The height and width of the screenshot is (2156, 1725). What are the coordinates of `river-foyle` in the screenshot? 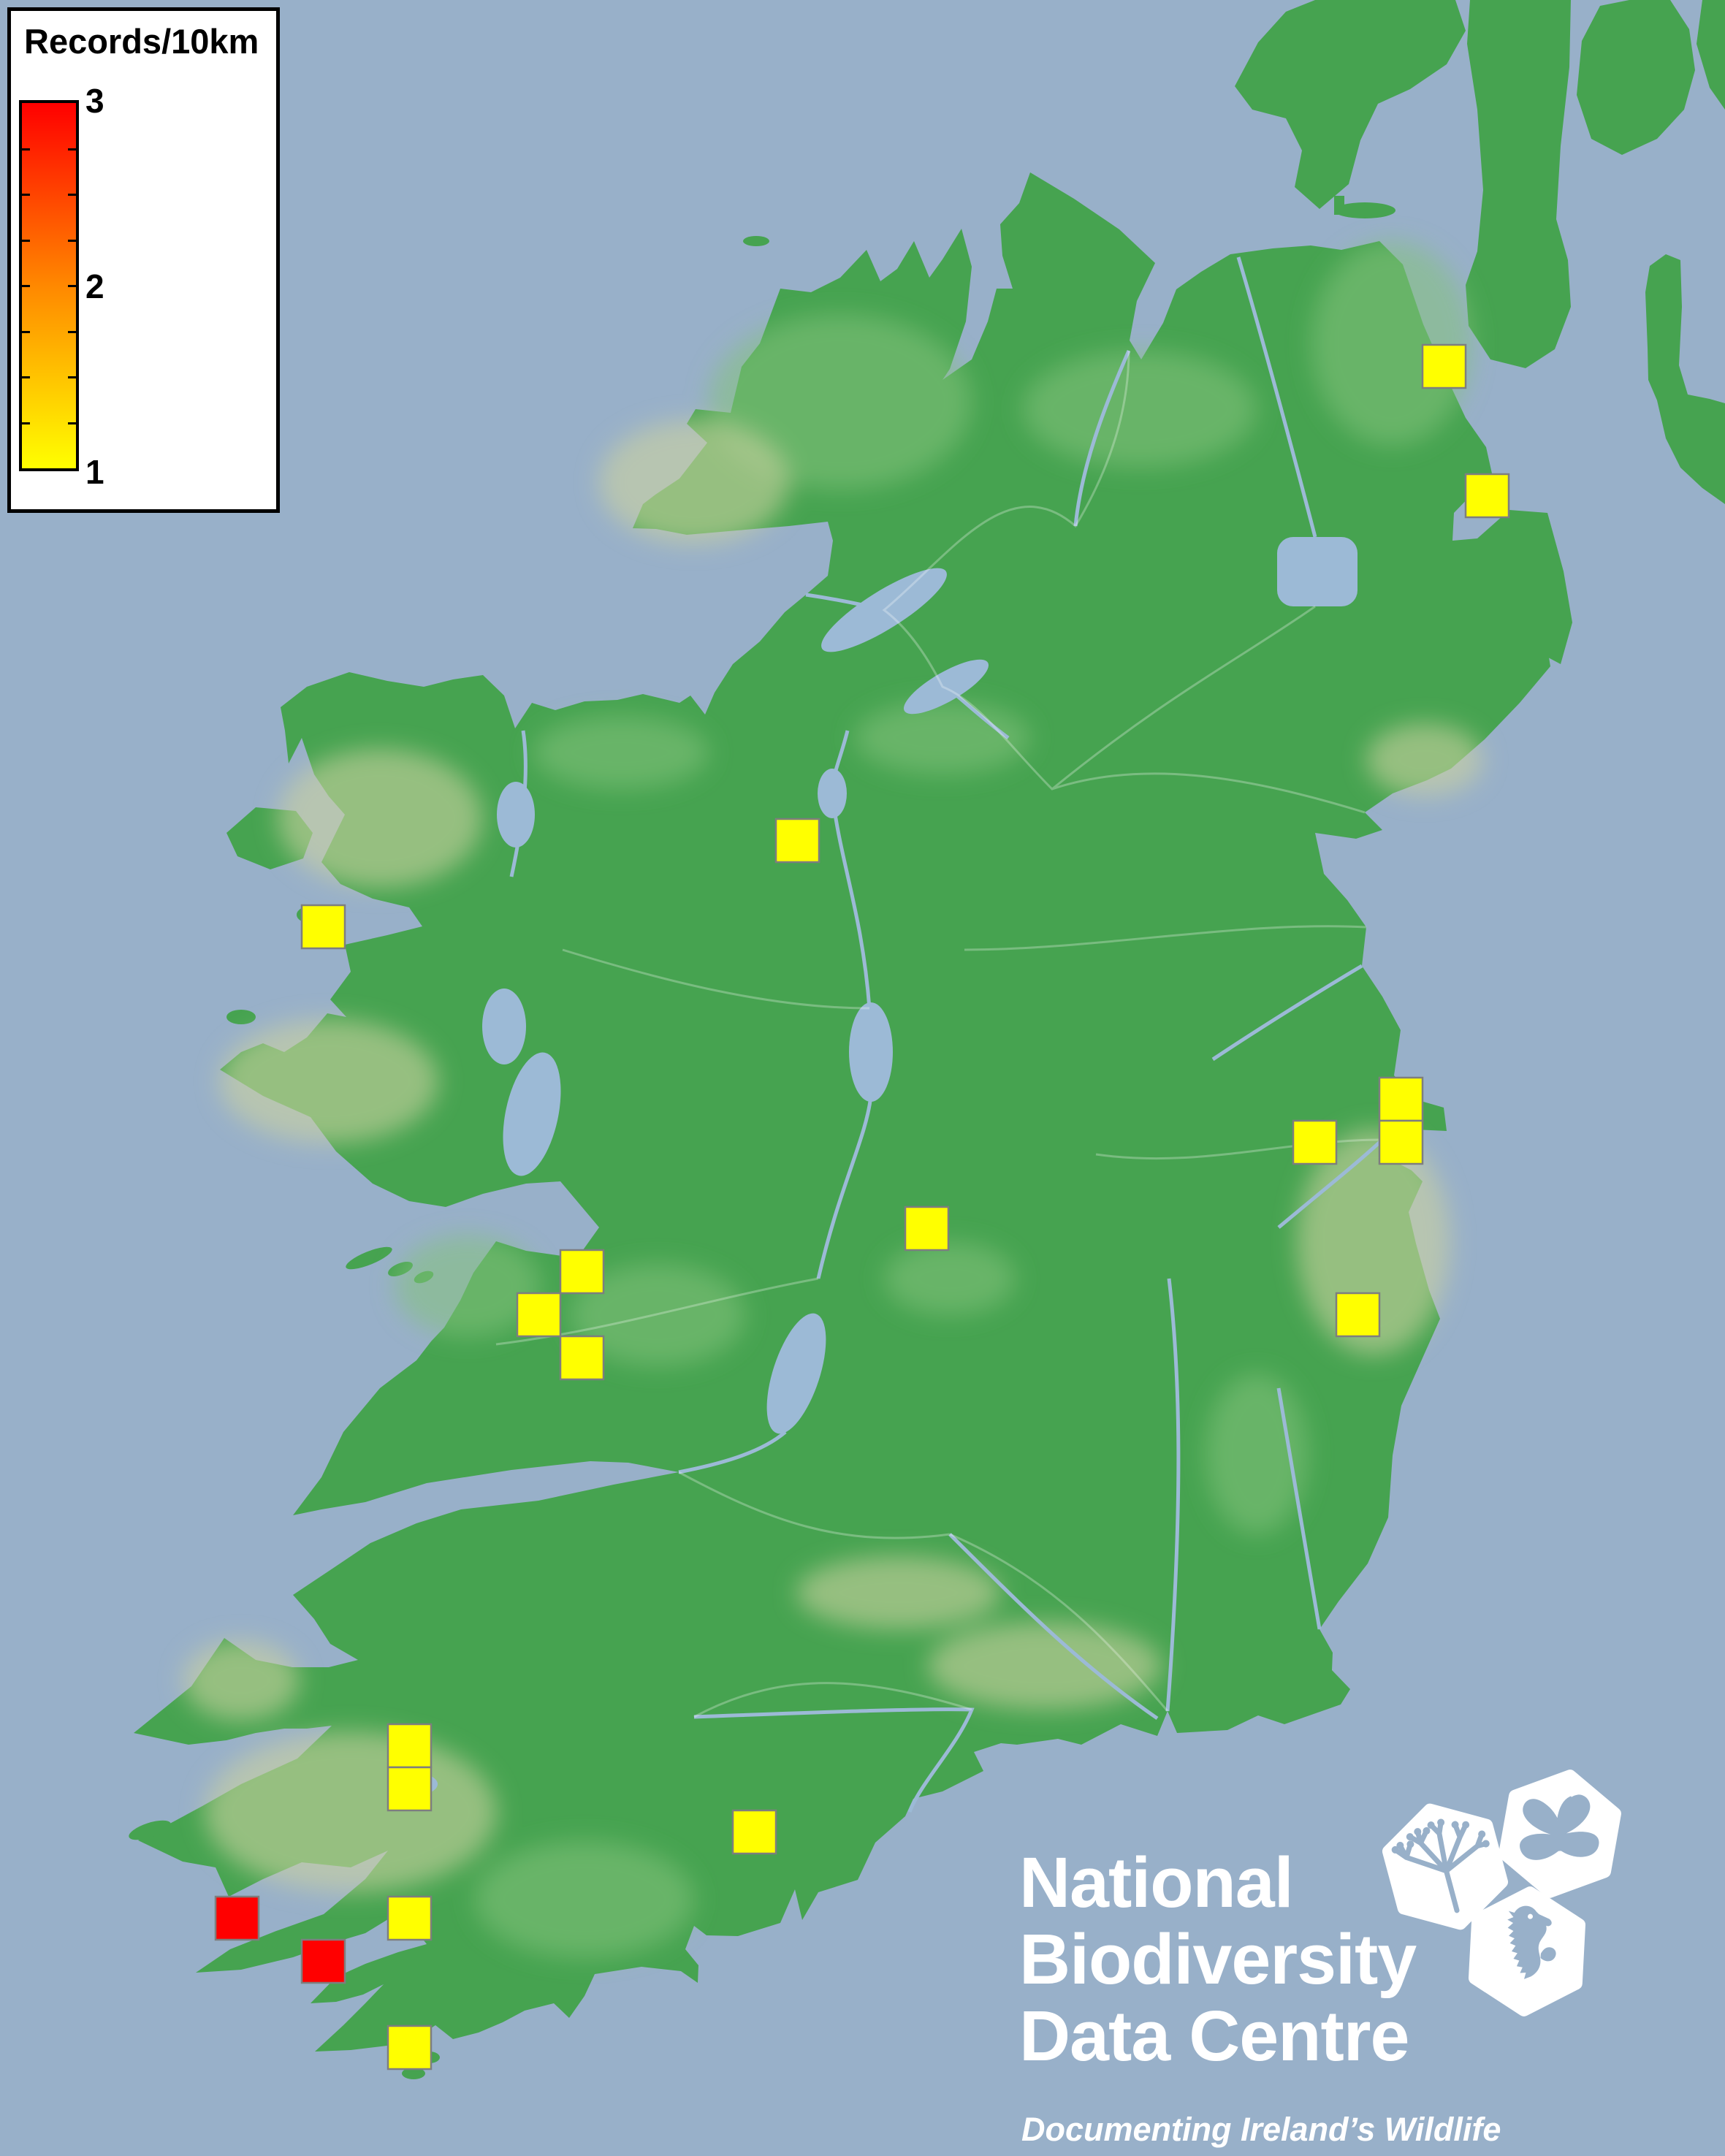 It's located at (1102, 438).